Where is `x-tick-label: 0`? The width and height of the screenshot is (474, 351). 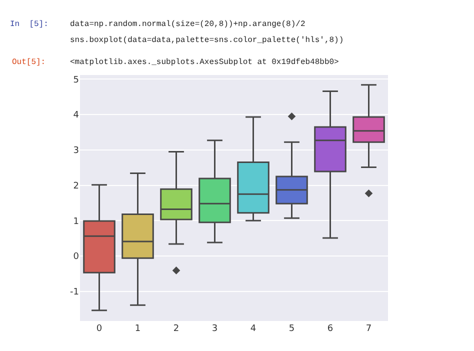 x-tick-label: 0 is located at coordinates (99, 329).